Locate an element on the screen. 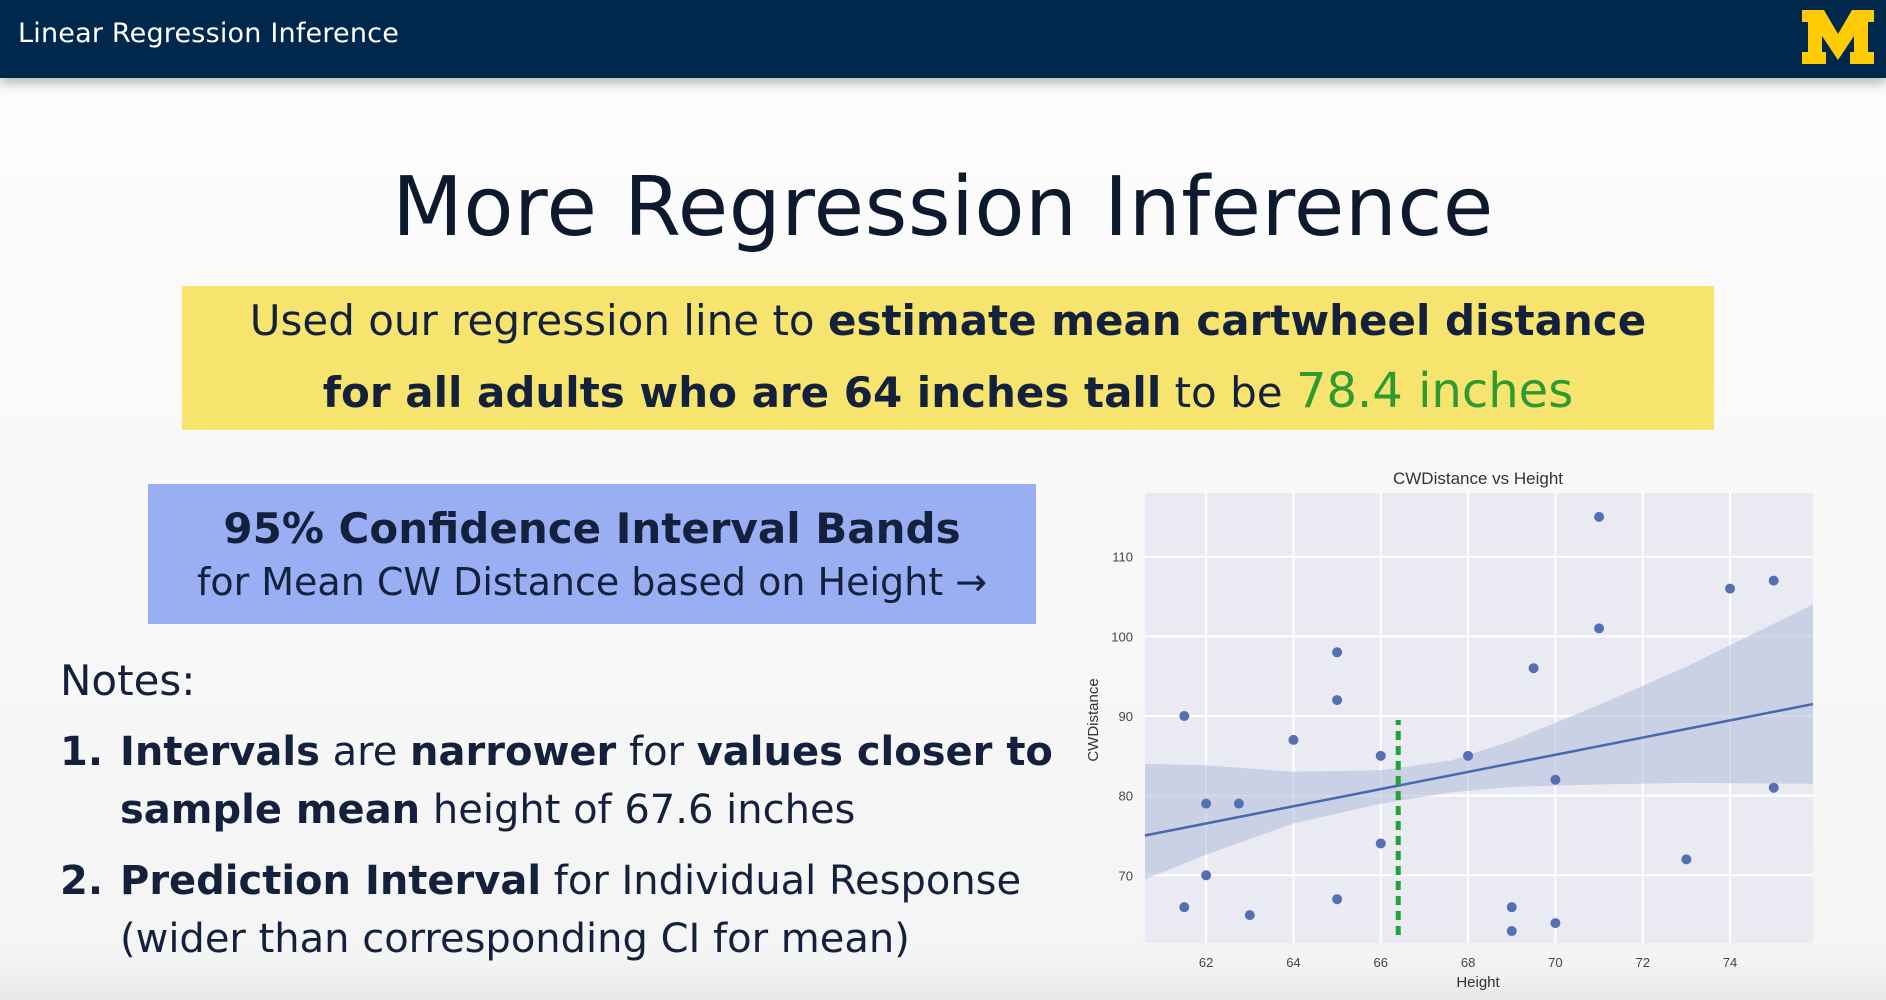 This screenshot has width=1886, height=1000. y-axis-label: CWDistance is located at coordinates (1093, 719).